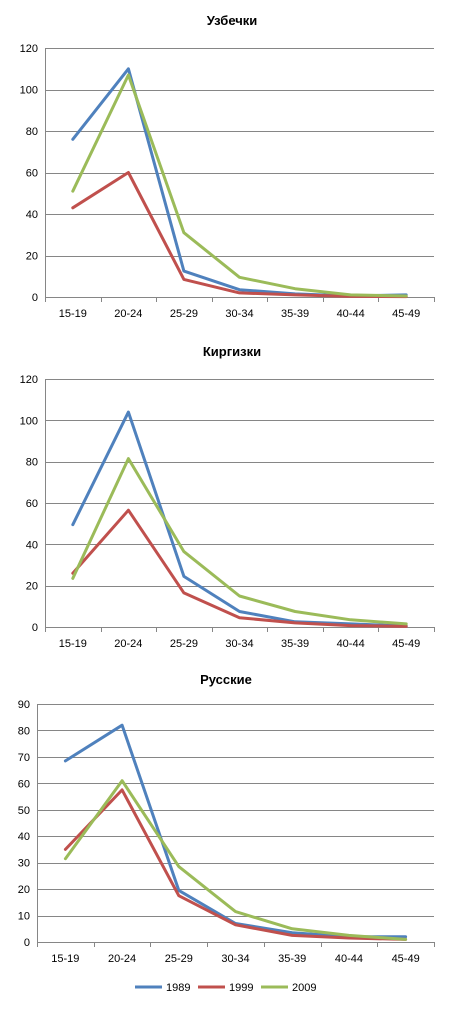  What do you see at coordinates (24, 864) in the screenshot?
I see `y-tick-label: 30` at bounding box center [24, 864].